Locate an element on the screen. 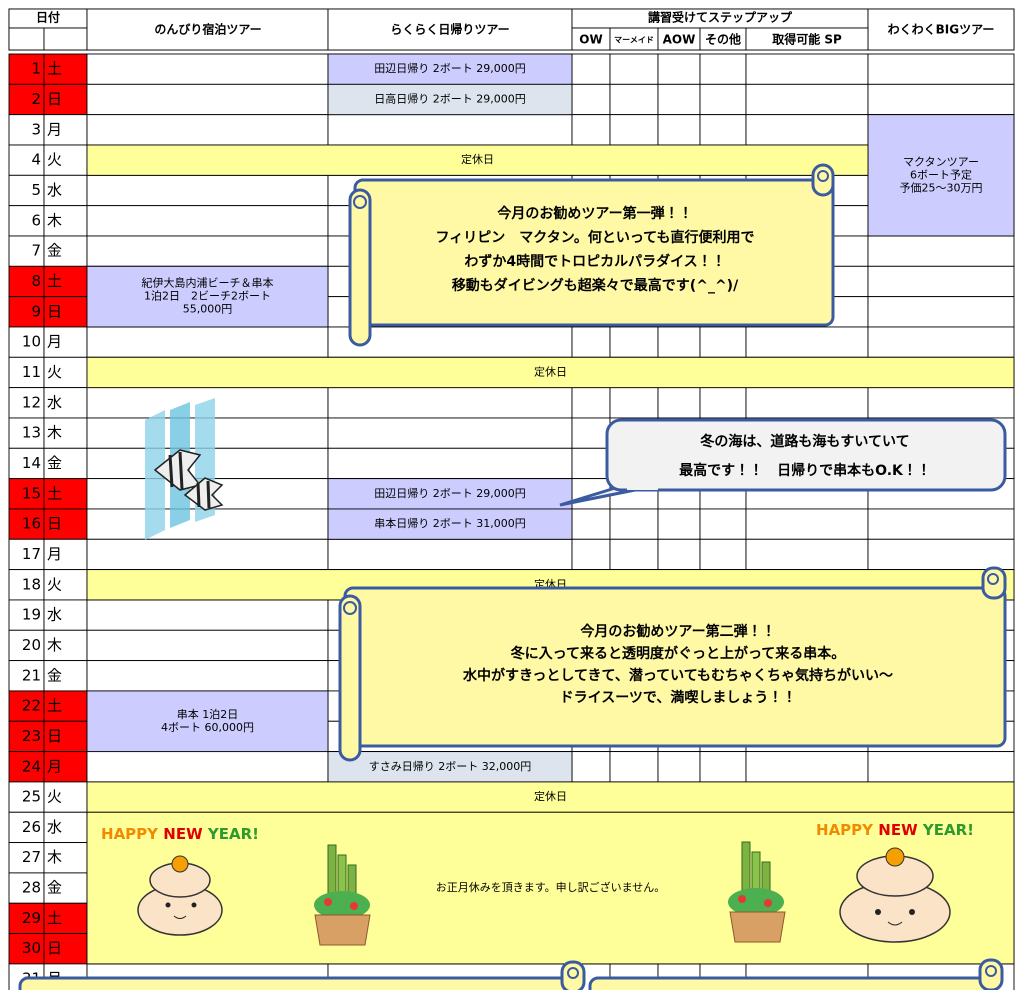  day-number: 17 is located at coordinates (31, 554).